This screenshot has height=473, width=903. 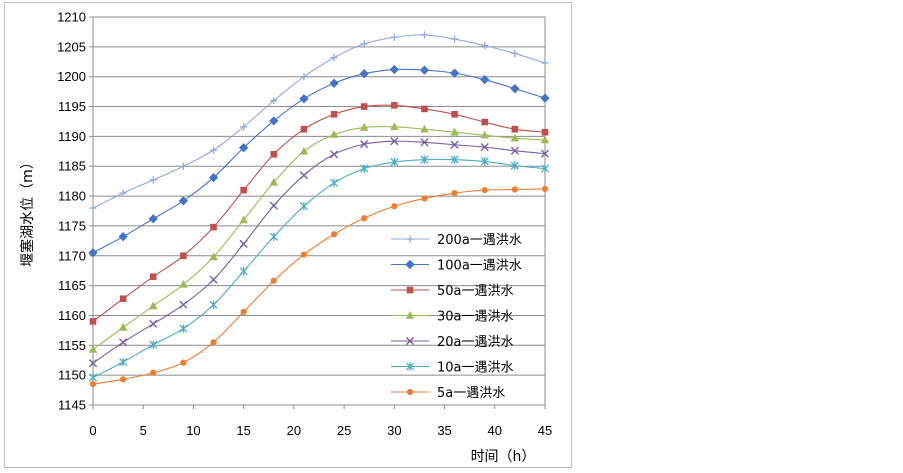 What do you see at coordinates (452, 291) in the screenshot?
I see `legend-item: 50a一遇洪水` at bounding box center [452, 291].